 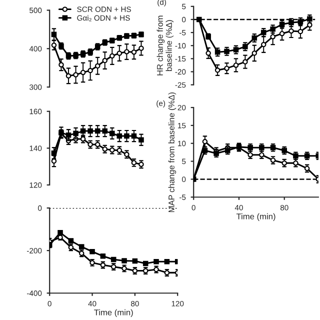 I want to click on y-axis-title: HR change from baseline (%Δ), so click(x=165, y=46).